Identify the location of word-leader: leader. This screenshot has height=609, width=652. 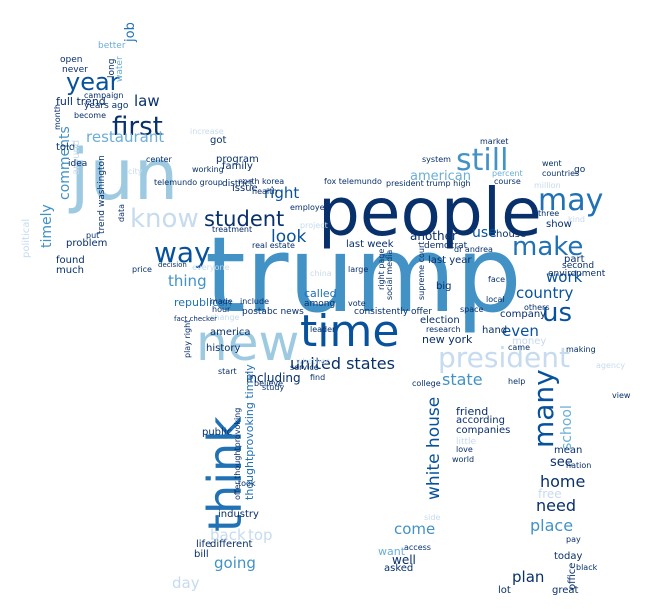
(323, 329).